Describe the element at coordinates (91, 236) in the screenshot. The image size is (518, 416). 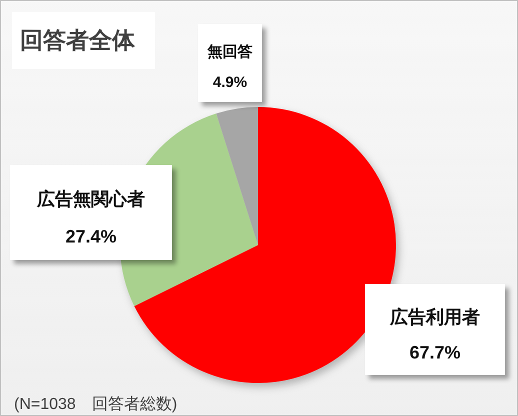
I see `data-label: 27.4%` at that location.